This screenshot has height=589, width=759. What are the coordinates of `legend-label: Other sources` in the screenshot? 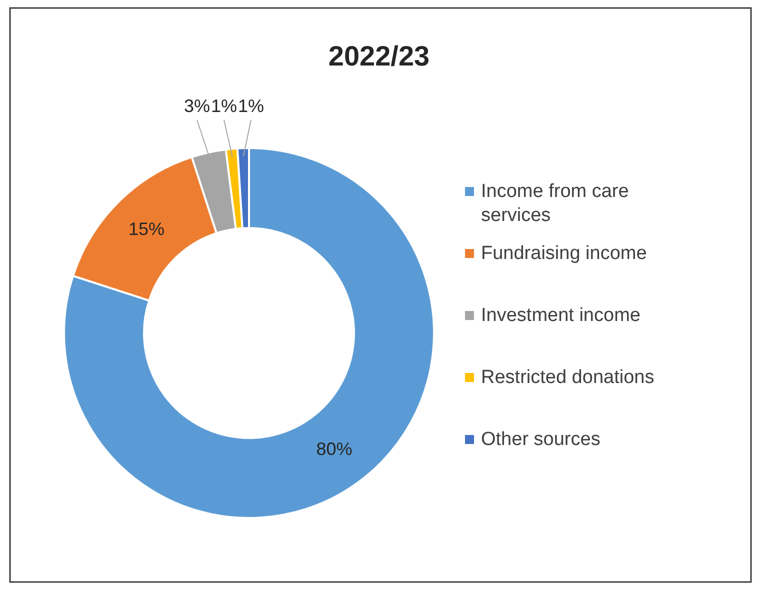 It's located at (540, 439).